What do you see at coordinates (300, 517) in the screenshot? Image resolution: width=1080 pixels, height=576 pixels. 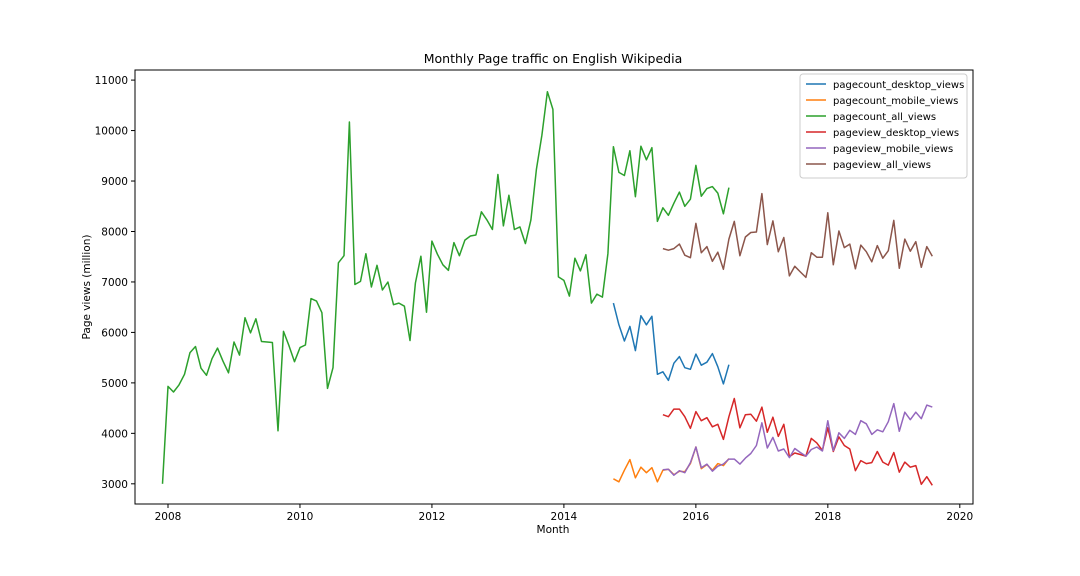 I see `x-tick-label: 2010` at bounding box center [300, 517].